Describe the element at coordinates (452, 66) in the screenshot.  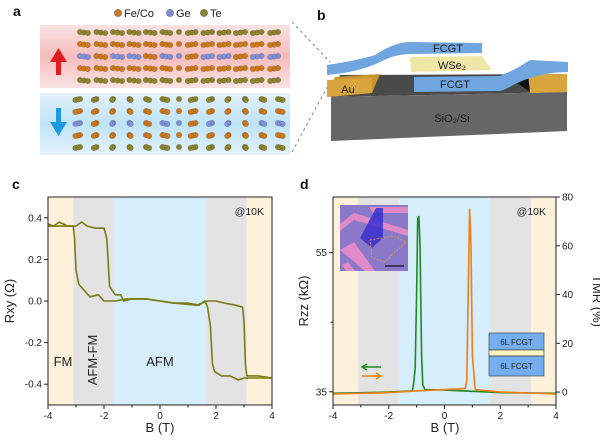
I see `wse2-label: WSe₂` at that location.